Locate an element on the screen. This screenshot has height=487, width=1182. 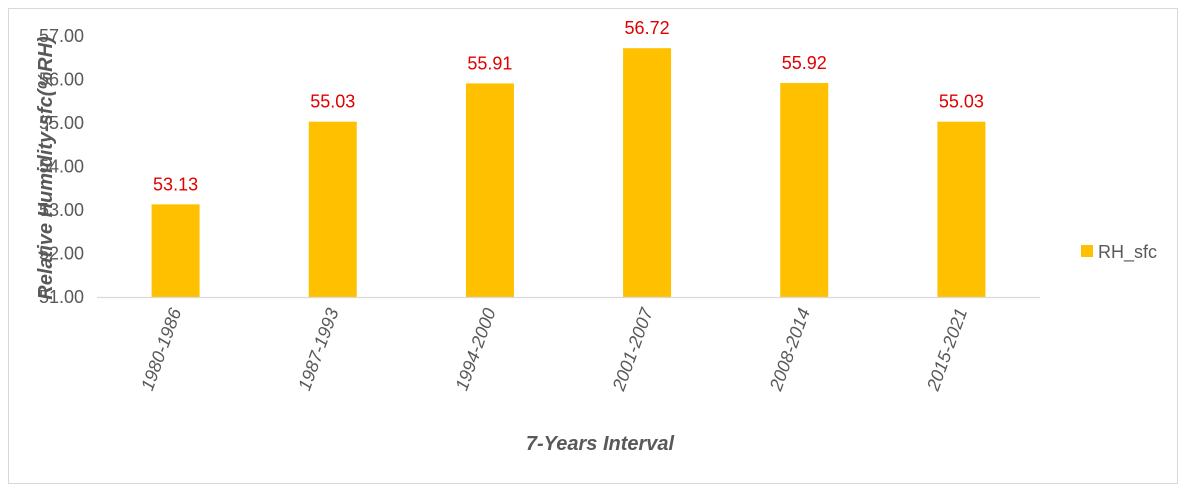
legend-label: RH_sfc is located at coordinates (1127, 252).